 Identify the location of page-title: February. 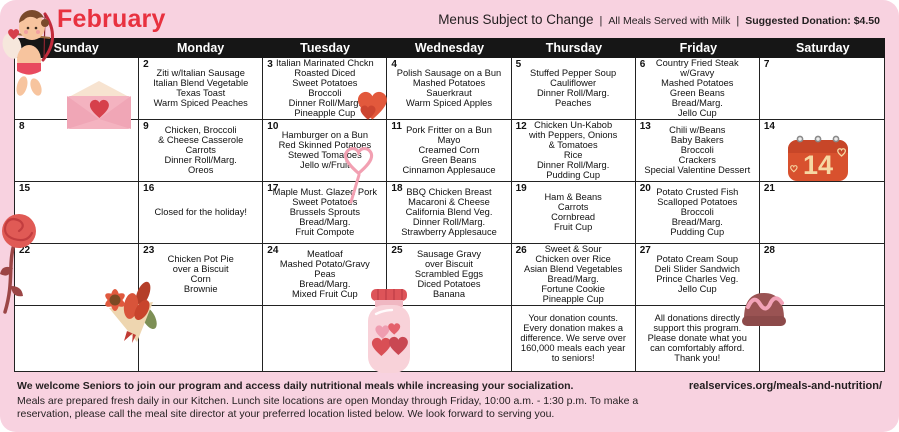
(111, 18).